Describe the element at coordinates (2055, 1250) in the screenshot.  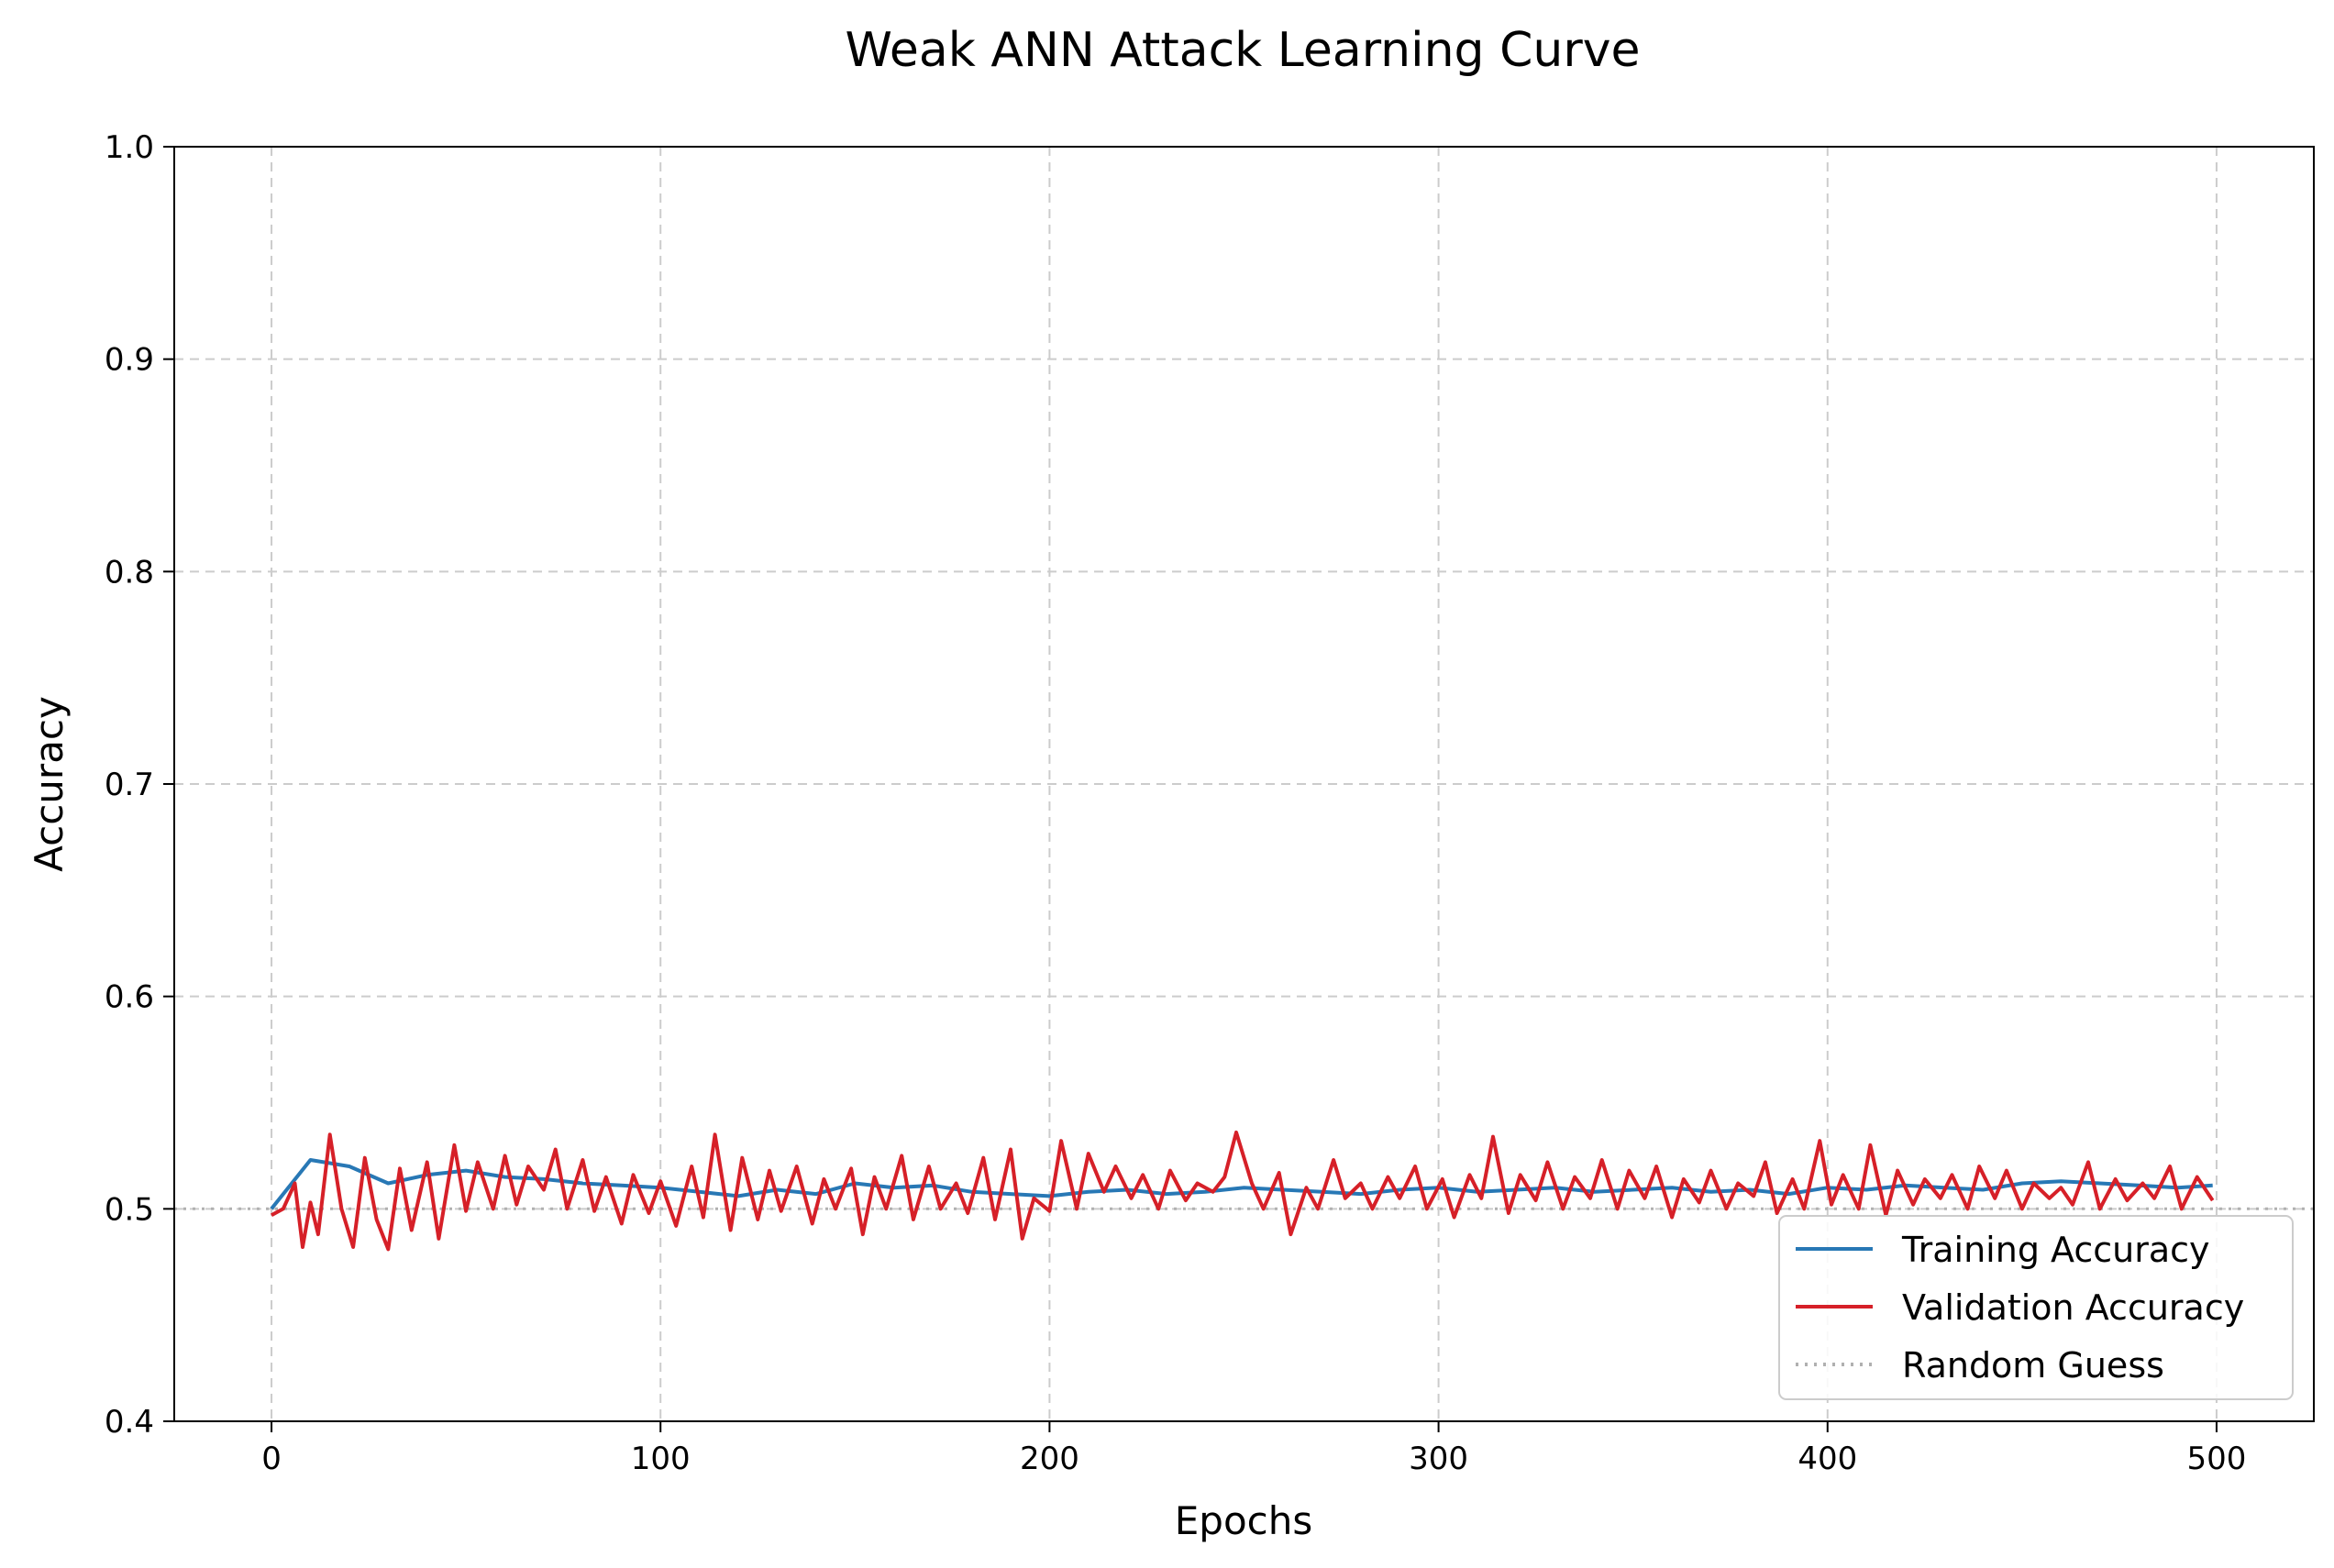
I see `legend-label-training: Training Accuracy` at that location.